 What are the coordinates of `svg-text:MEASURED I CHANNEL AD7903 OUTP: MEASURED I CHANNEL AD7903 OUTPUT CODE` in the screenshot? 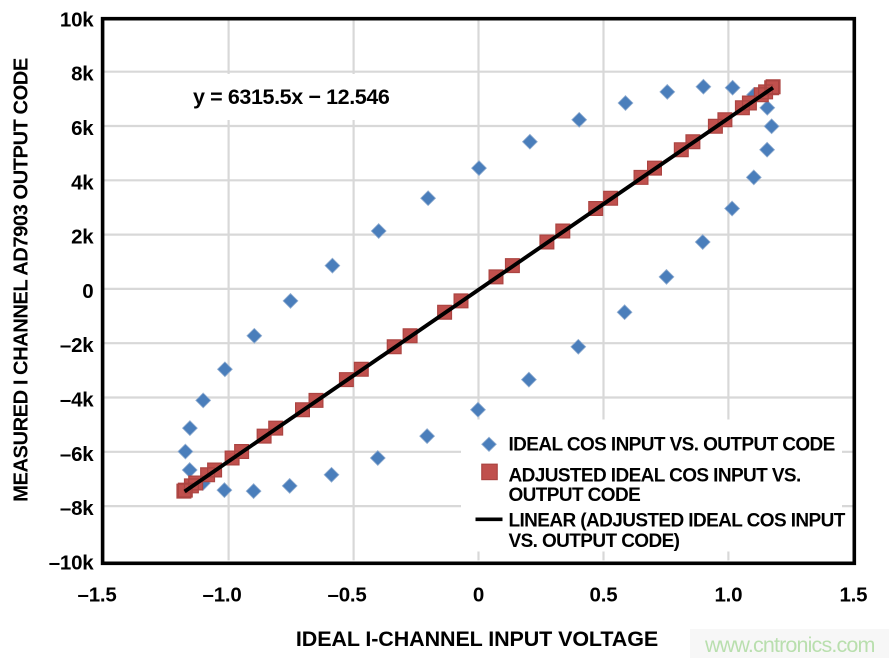 It's located at (22, 280).